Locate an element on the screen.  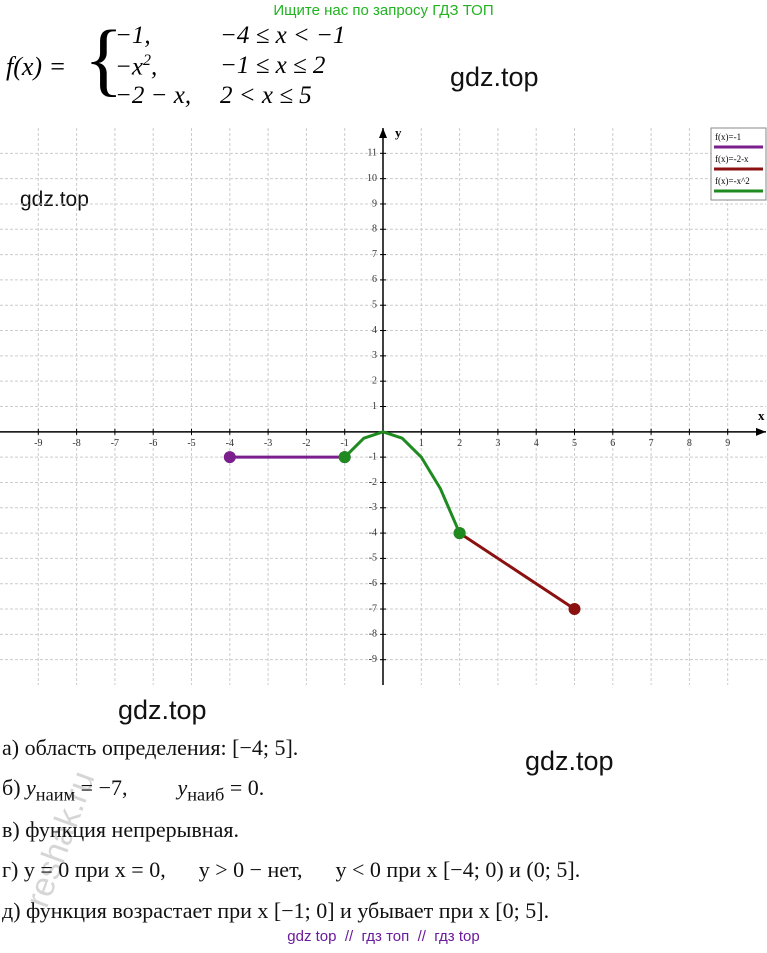
y-tick-label: 7 is located at coordinates (374, 254).